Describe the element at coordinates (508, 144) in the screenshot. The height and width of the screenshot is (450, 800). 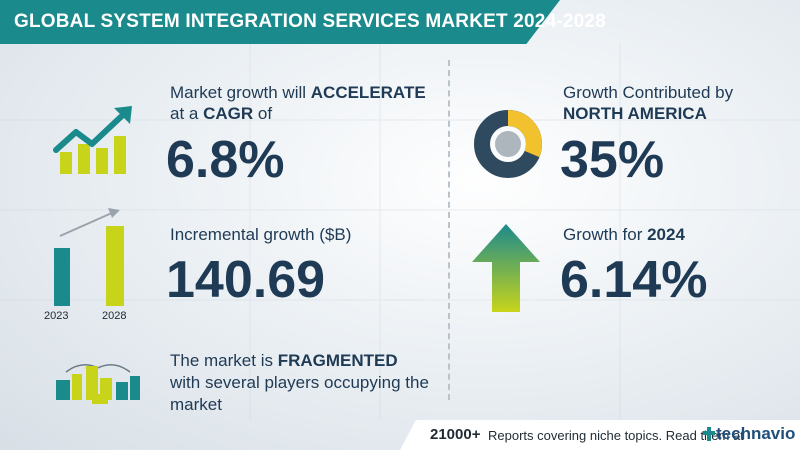
I see `donut-chart-icon` at that location.